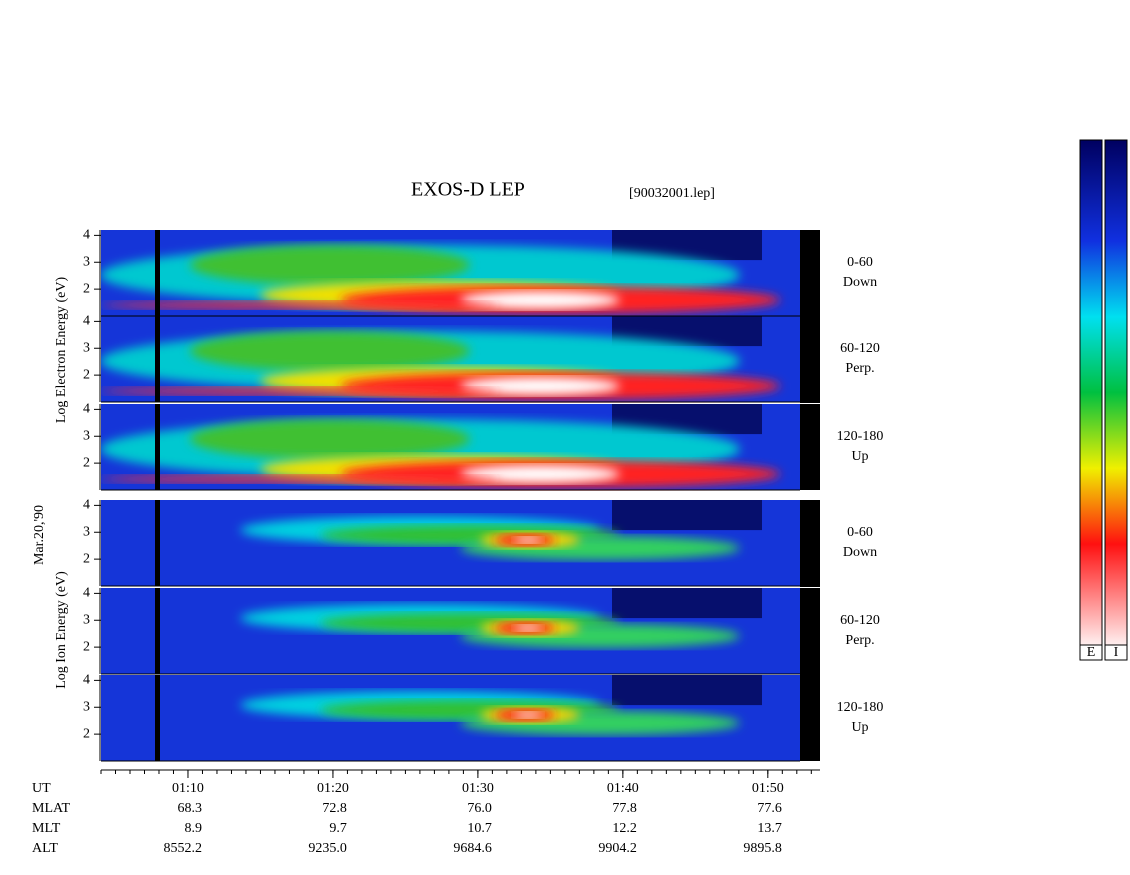 This screenshot has height=875, width=1130. I want to click on row-value: 8552.2, so click(182, 848).